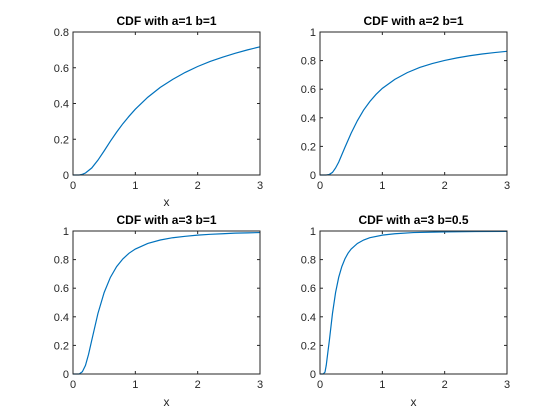 This screenshot has width=560, height=420. What do you see at coordinates (61, 318) in the screenshot?
I see `subplot-3-y-tick-label-2: 0.4` at bounding box center [61, 318].